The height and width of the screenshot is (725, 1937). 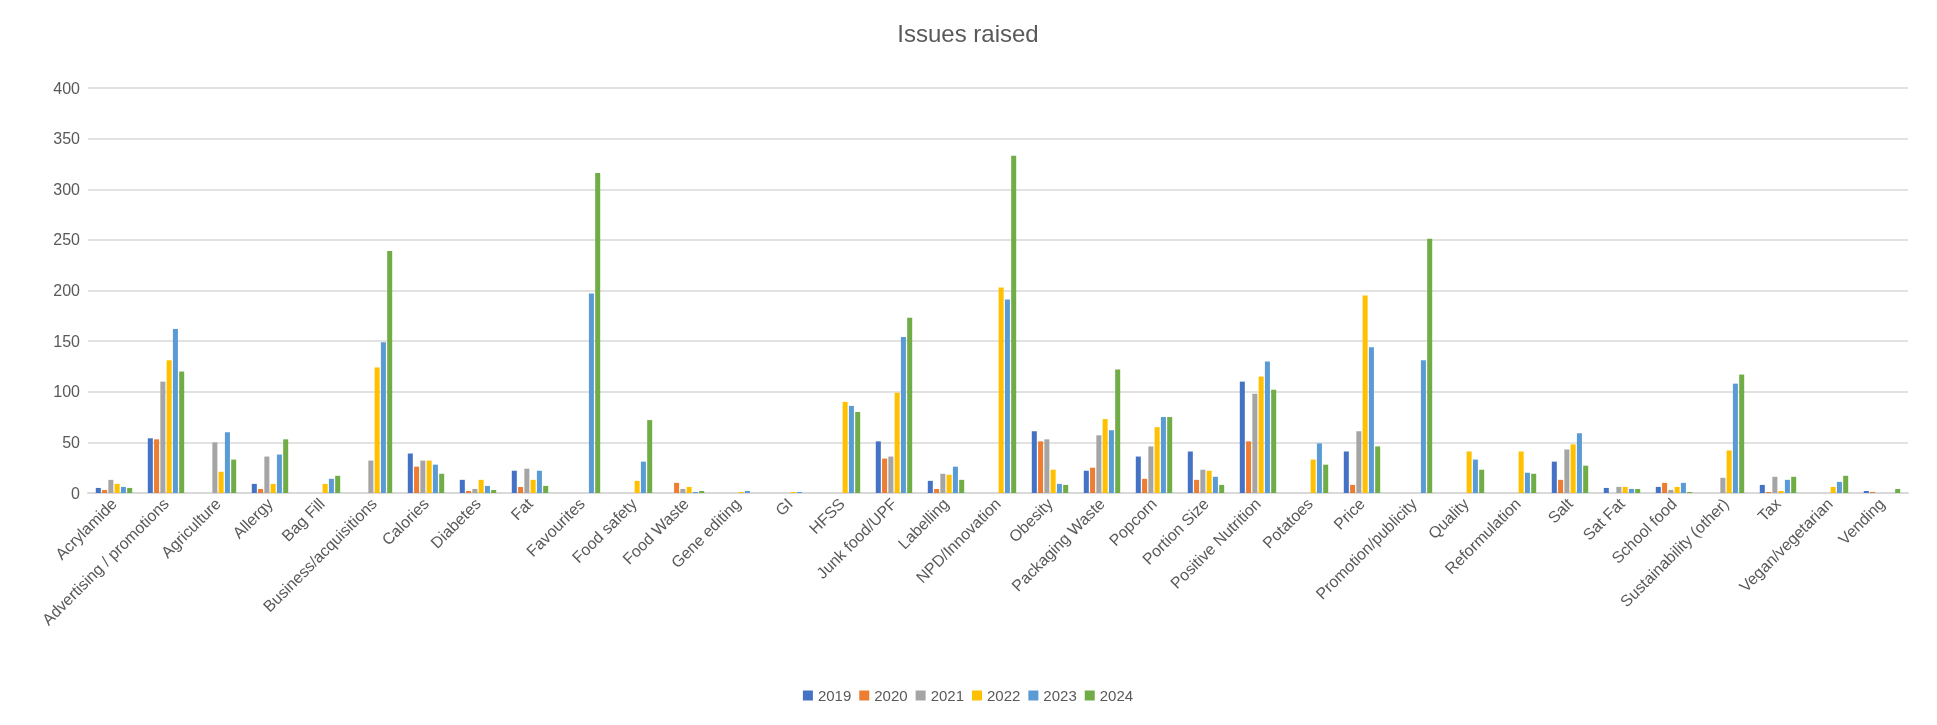 I want to click on y-tick-label: 250, so click(x=67, y=240).